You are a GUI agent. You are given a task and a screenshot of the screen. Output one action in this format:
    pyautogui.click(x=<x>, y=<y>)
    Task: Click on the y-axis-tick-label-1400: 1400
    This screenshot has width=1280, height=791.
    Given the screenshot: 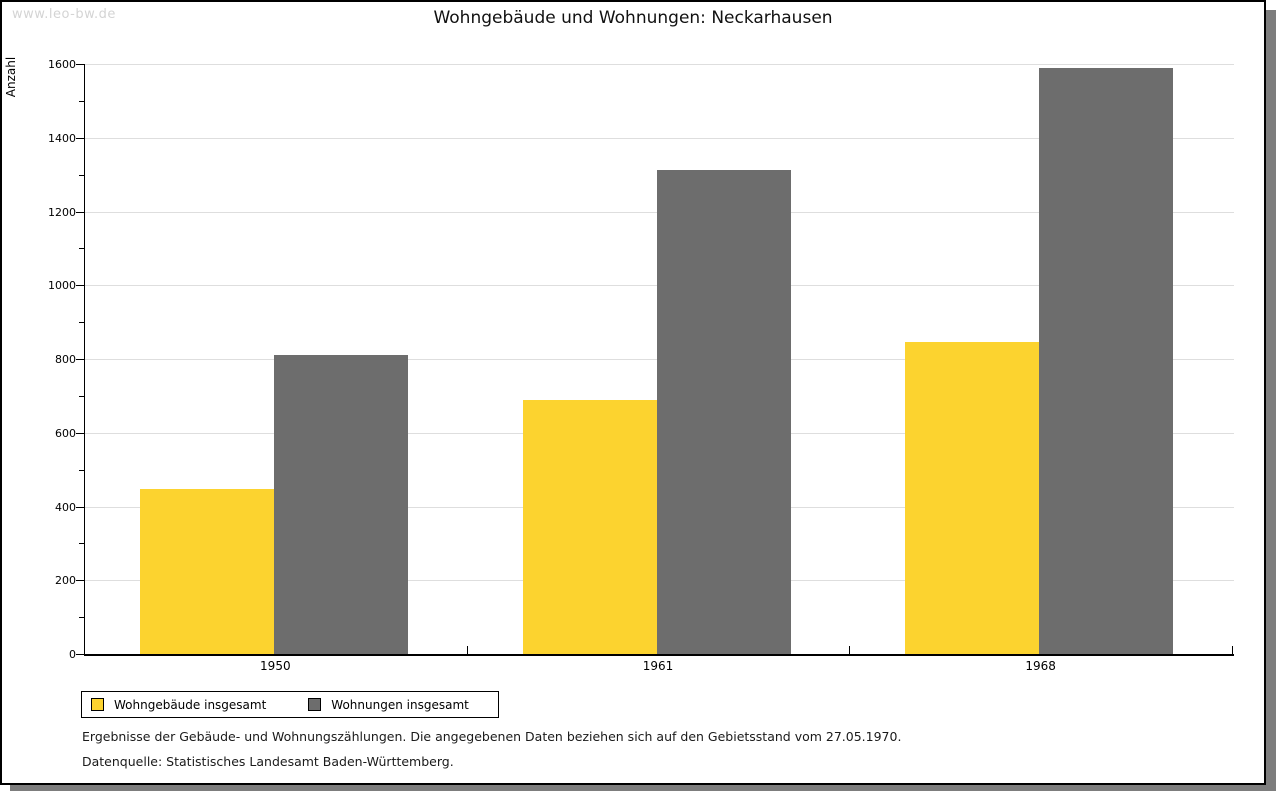 What is the action you would take?
    pyautogui.click(x=62, y=138)
    